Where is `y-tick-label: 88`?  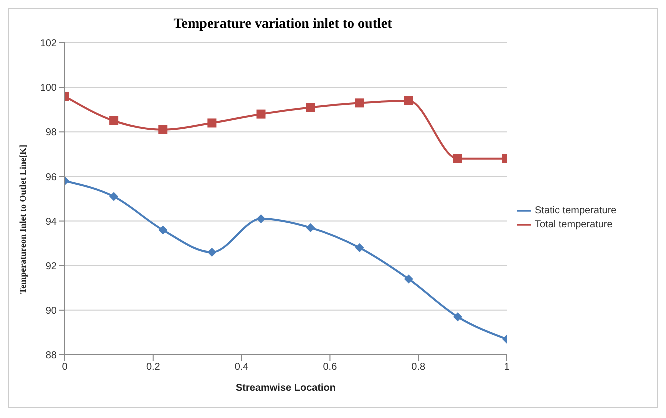 y-tick-label: 88 is located at coordinates (52, 356).